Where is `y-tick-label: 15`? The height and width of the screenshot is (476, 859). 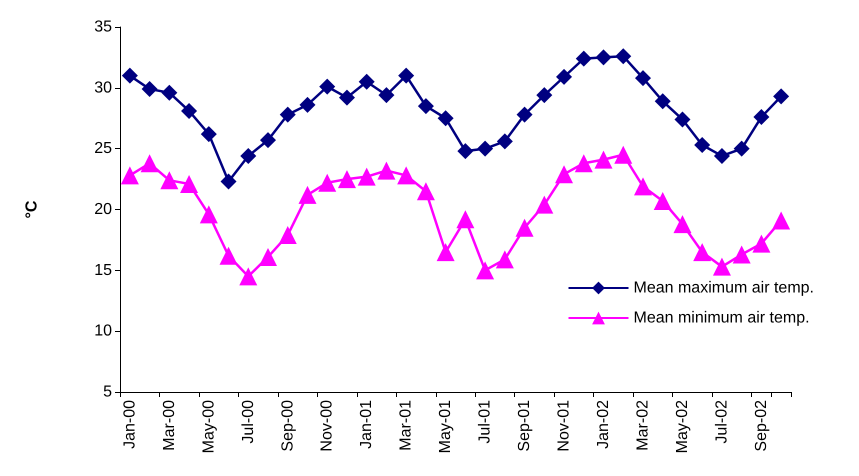 y-tick-label: 15 is located at coordinates (103, 270).